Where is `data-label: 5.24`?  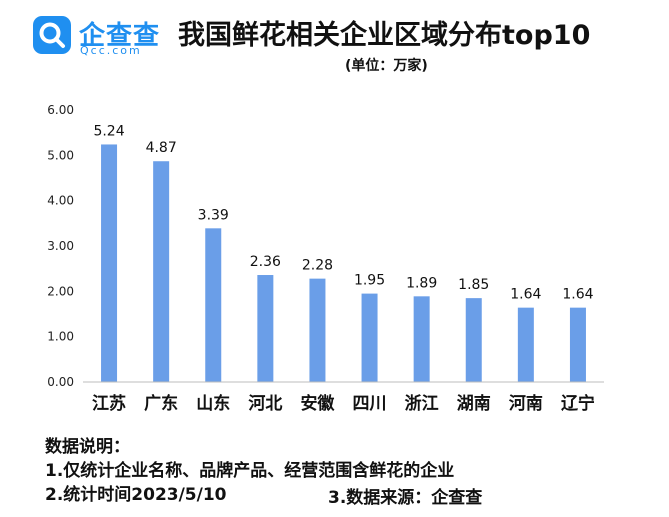
data-label: 5.24 is located at coordinates (108, 131).